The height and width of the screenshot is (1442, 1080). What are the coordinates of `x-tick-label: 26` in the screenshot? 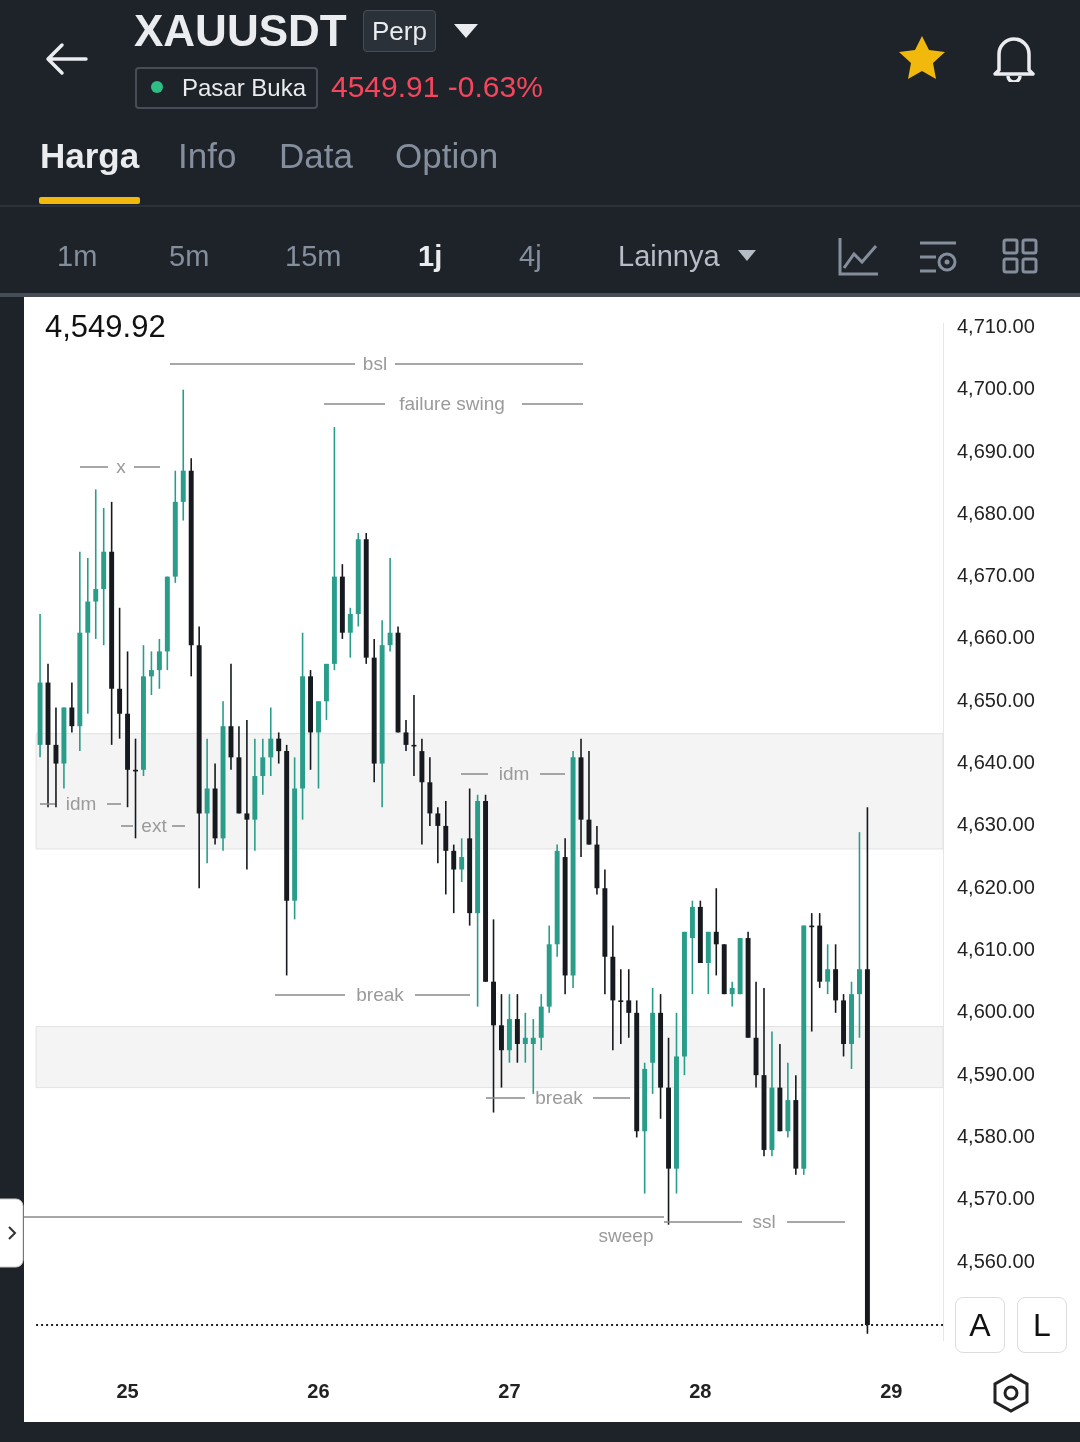 It's located at (318, 1390).